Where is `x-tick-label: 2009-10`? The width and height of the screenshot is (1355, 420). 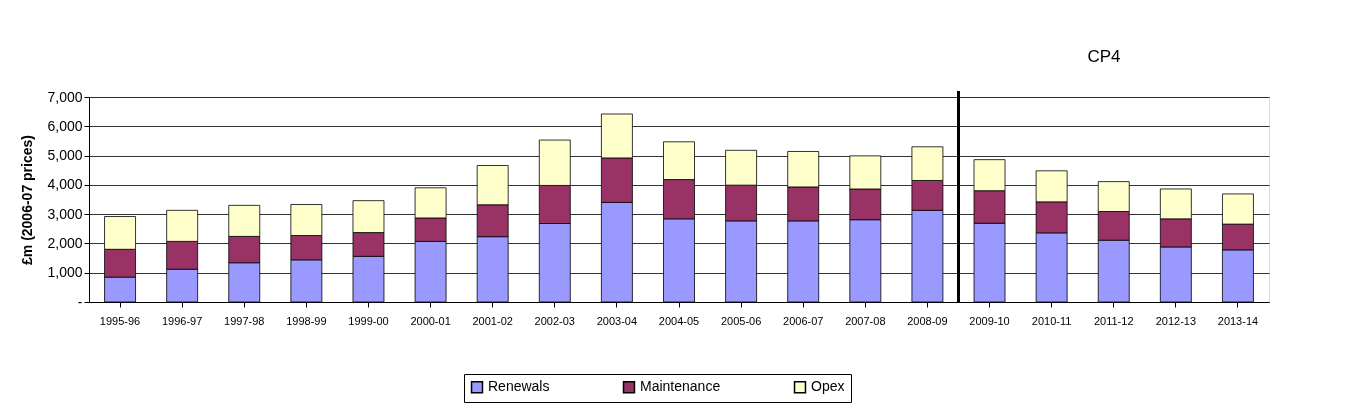 x-tick-label: 2009-10 is located at coordinates (989, 320).